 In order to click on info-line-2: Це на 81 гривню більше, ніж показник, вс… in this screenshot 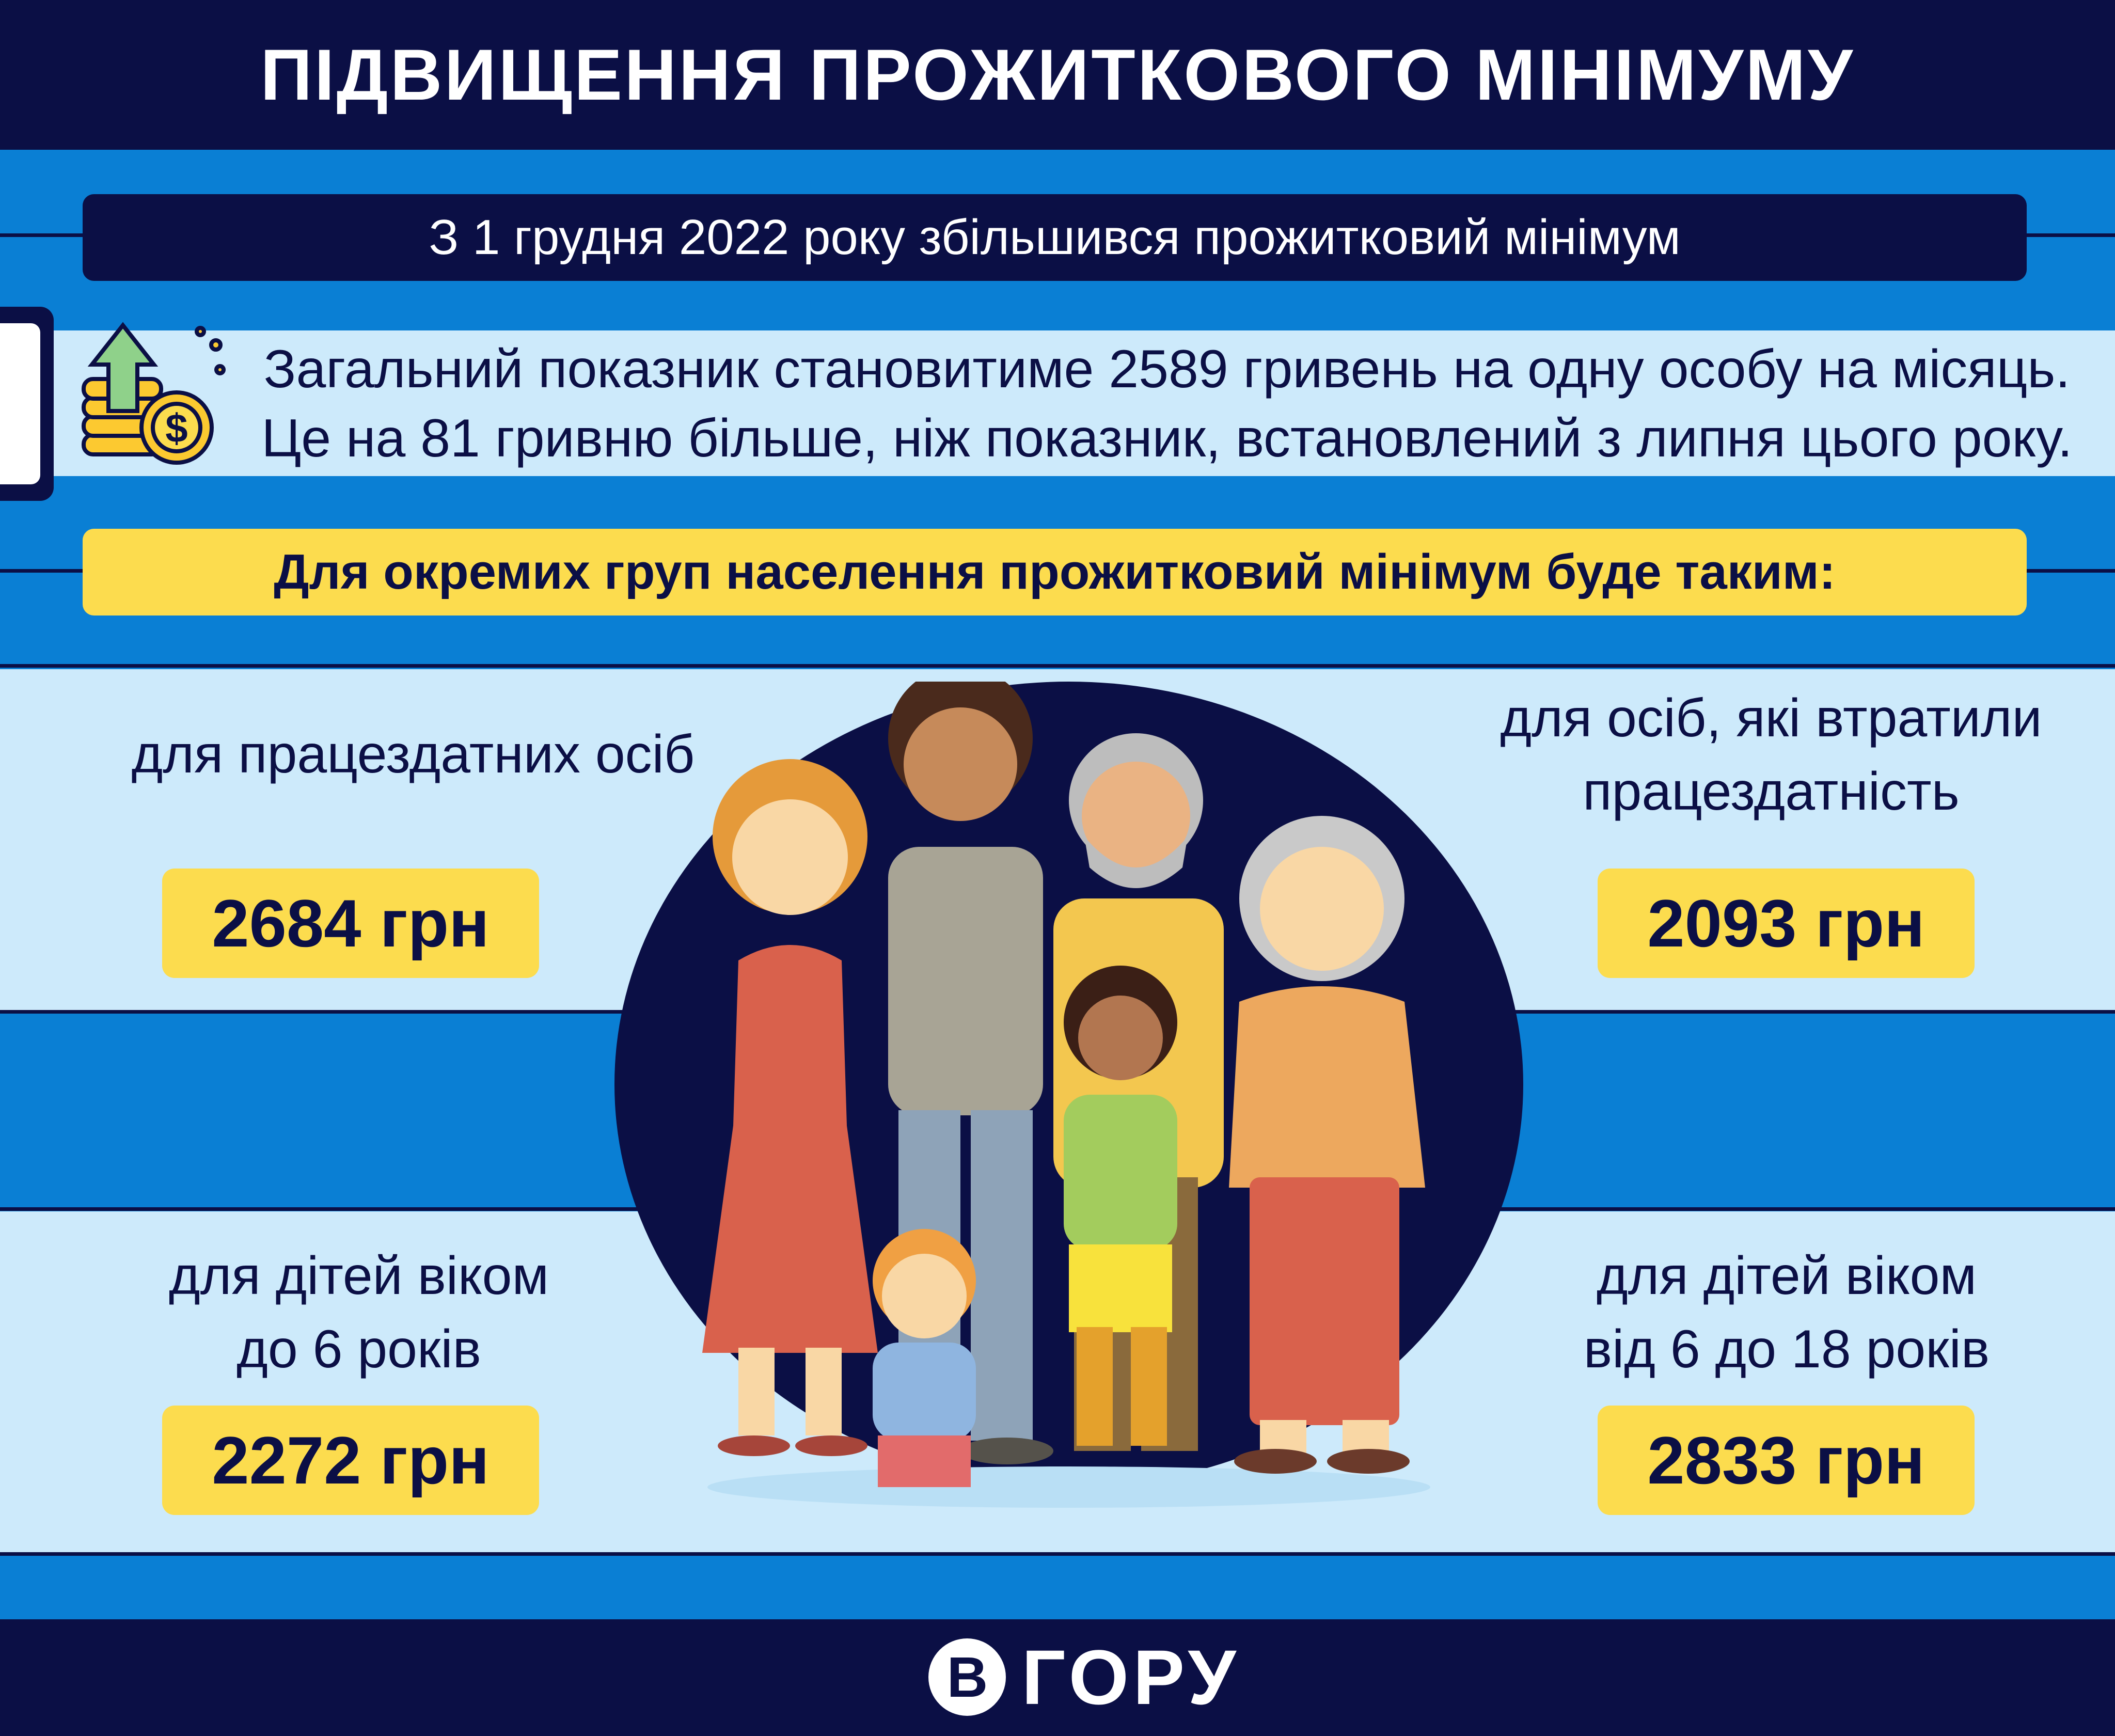, I will do `click(1167, 438)`.